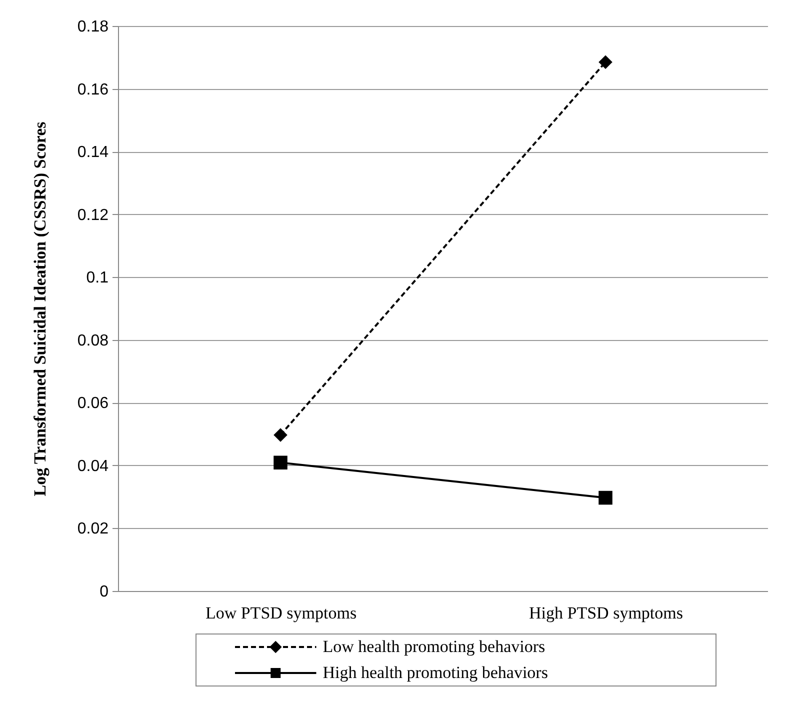 The width and height of the screenshot is (809, 728). Describe the element at coordinates (93, 466) in the screenshot. I see `y-tick-label: 0.04` at that location.